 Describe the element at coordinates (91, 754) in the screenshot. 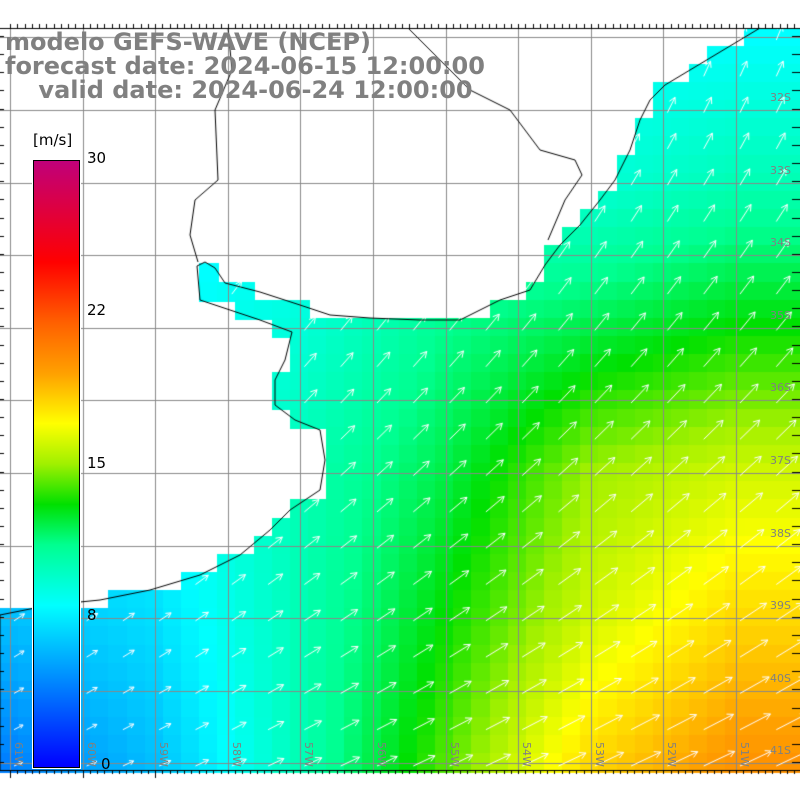

I see `longitude-label: 60W` at that location.